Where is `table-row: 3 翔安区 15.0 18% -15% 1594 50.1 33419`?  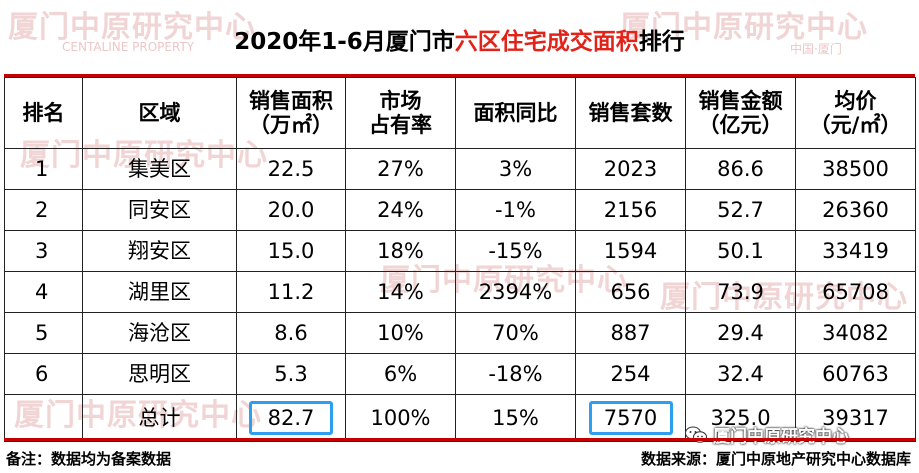 table-row: 3 翔安区 15.0 18% -15% 1594 50.1 33419 is located at coordinates (460, 251).